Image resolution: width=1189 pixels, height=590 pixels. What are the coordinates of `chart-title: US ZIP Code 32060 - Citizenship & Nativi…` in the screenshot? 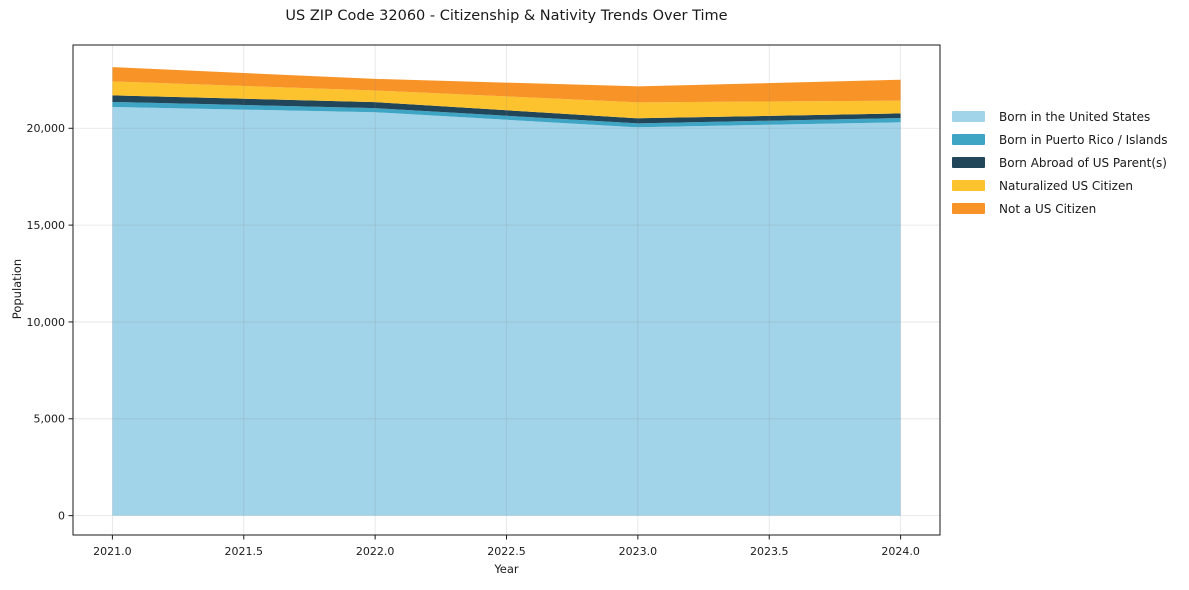 It's located at (506, 16).